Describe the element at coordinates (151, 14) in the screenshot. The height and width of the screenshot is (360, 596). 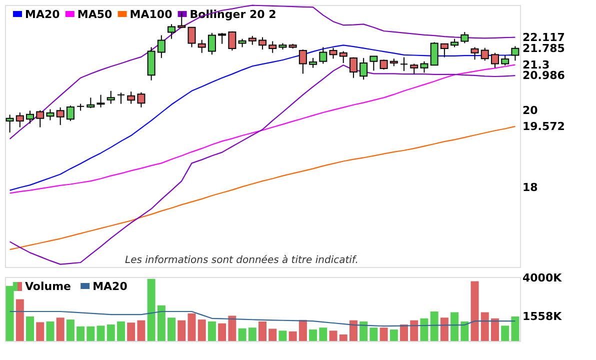
I see `legend-label: MA100` at that location.